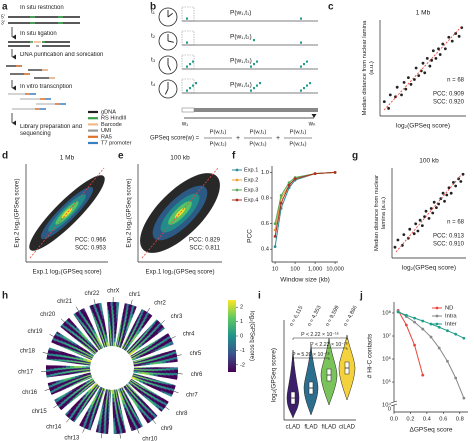 The image size is (474, 441). Describe the element at coordinates (196, 354) in the screenshot. I see `chromosome-label: chr5` at that location.